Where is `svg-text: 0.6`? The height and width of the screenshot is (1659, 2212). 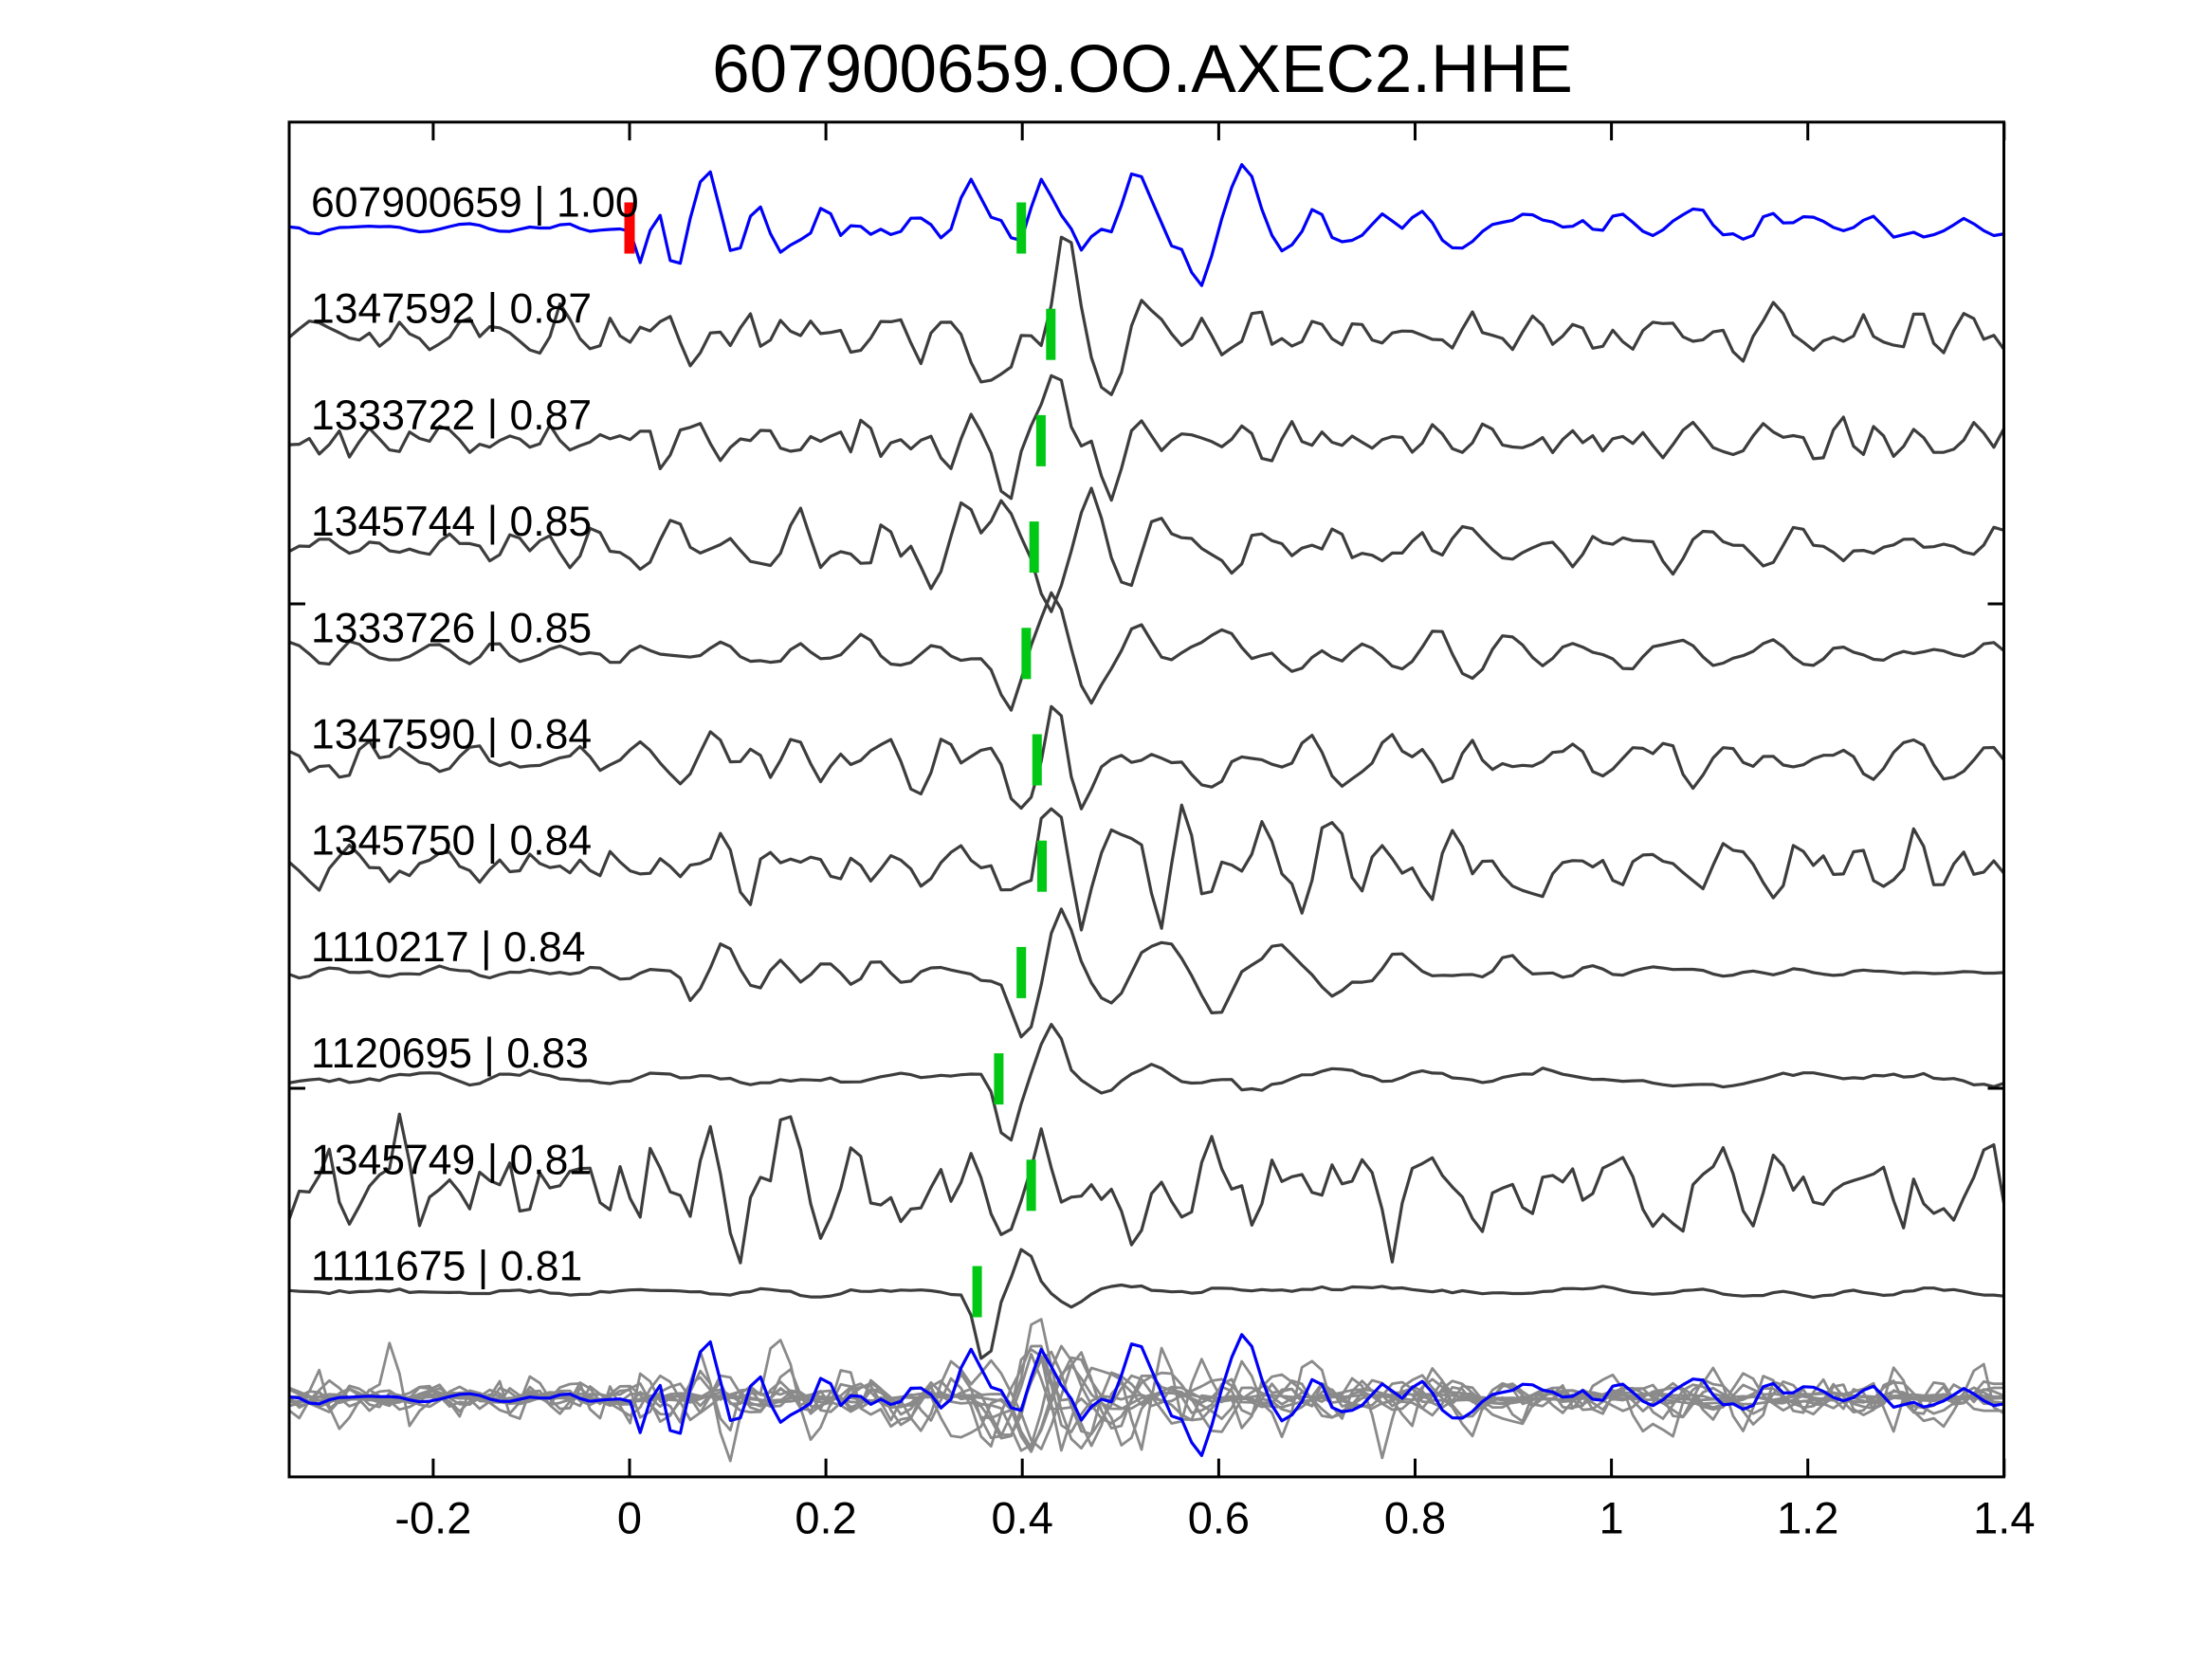 svg-text: 0.6 is located at coordinates (1219, 1518).